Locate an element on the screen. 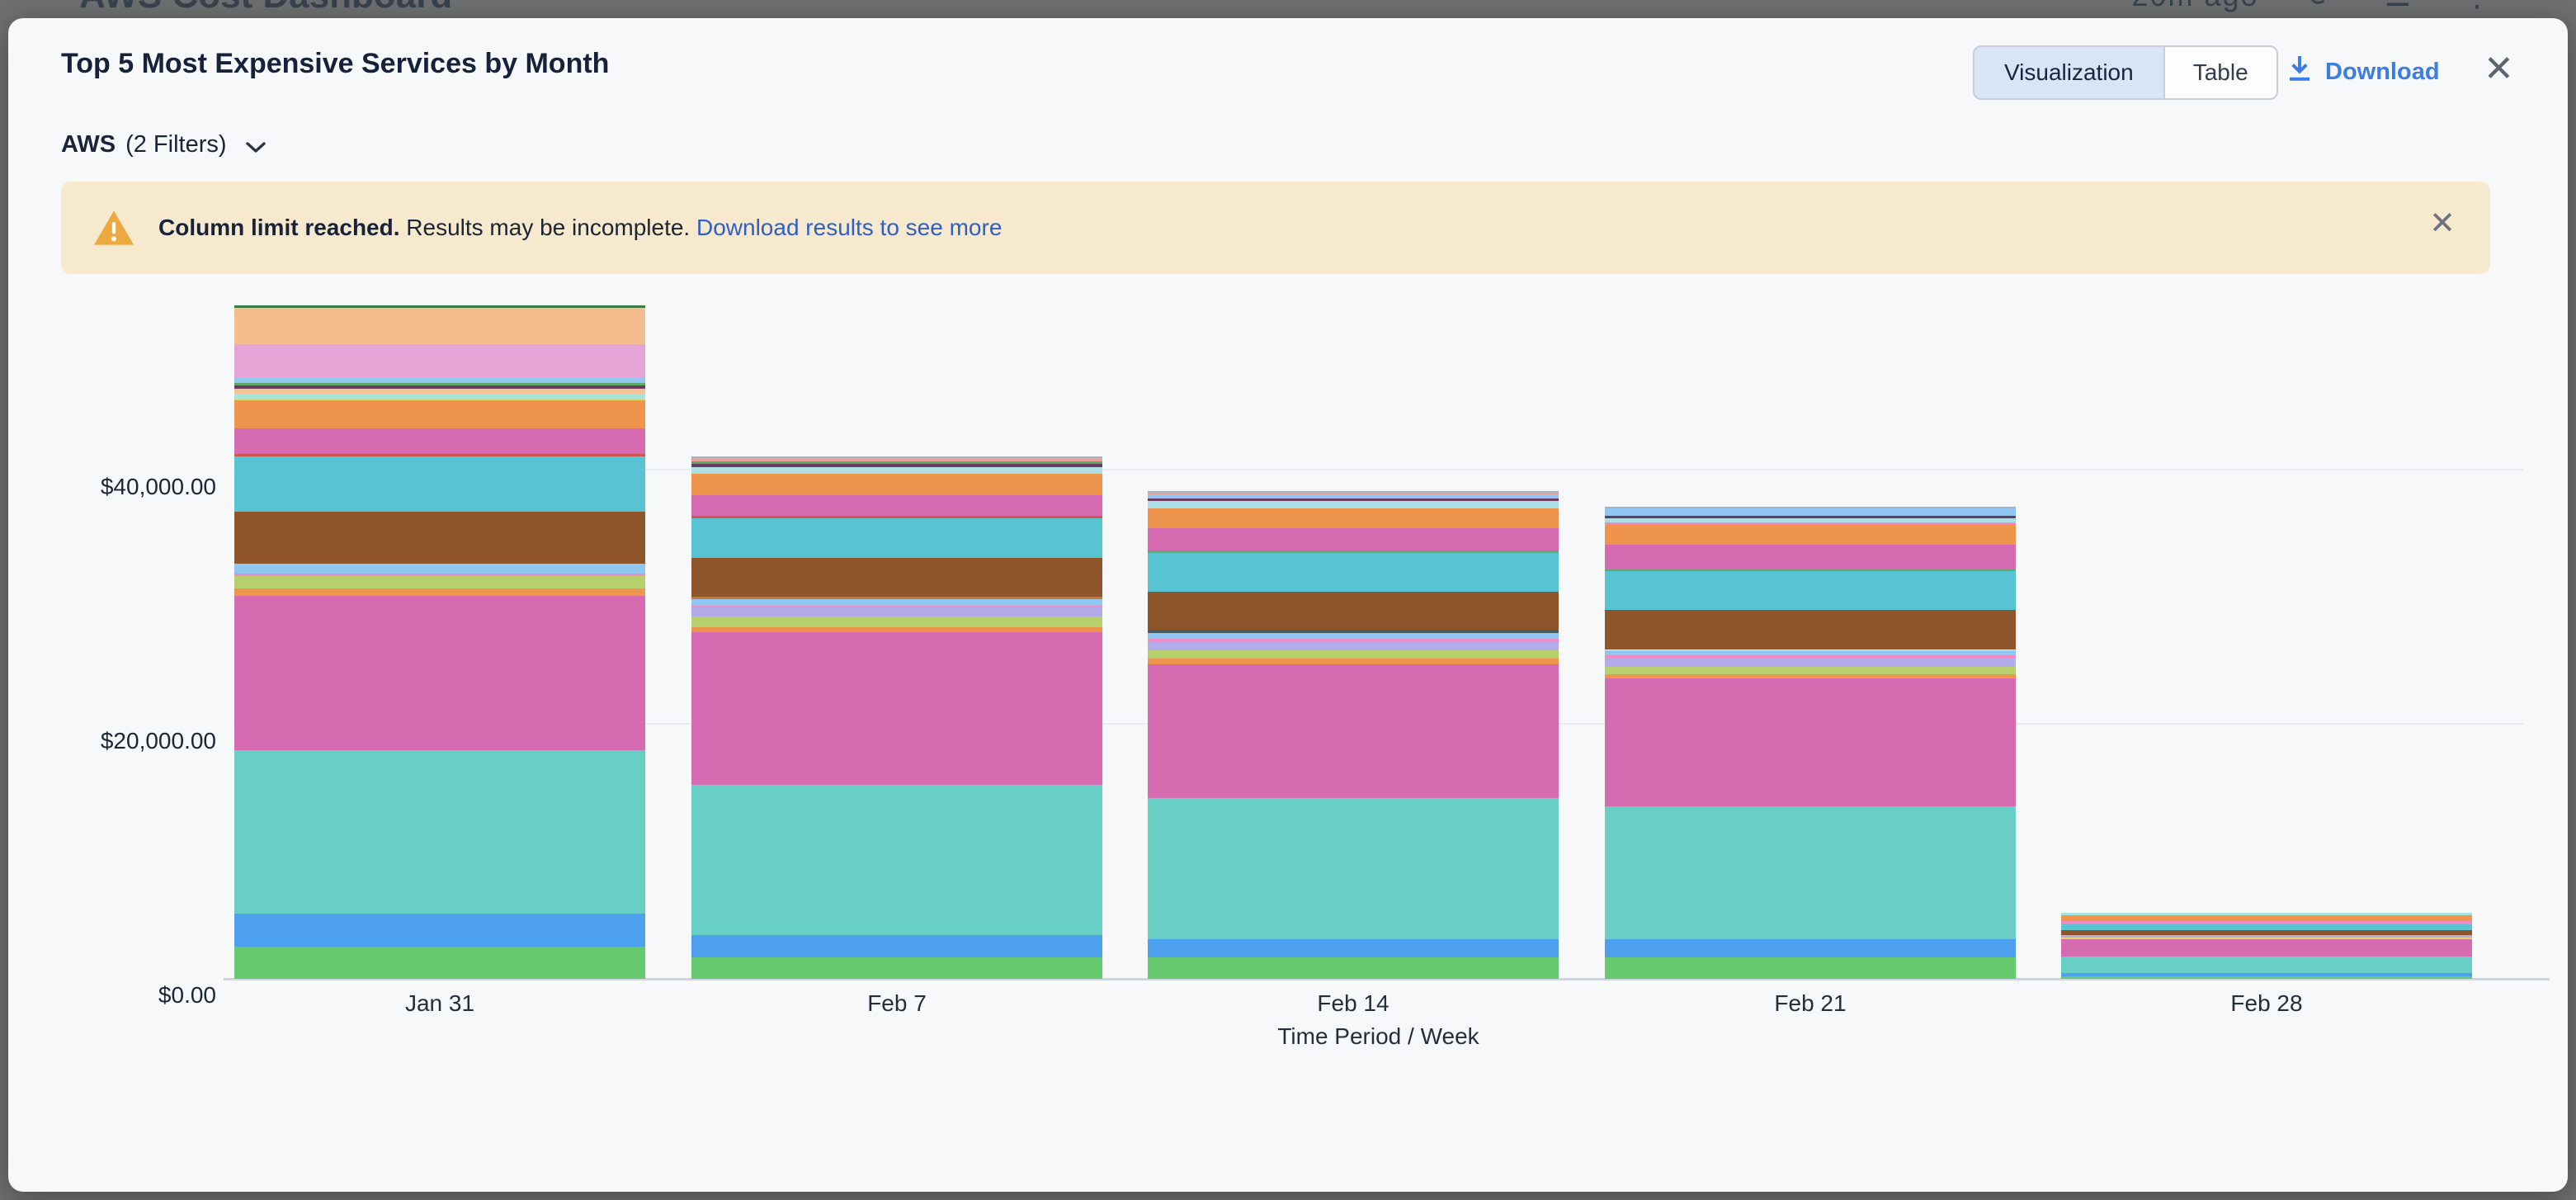  tab-visualization: Visualization is located at coordinates (2068, 72).